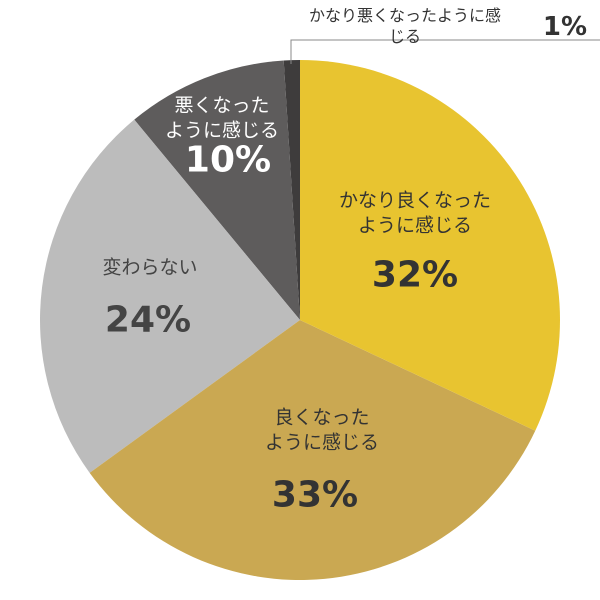 This screenshot has height=600, width=600. I want to click on value-label: 32%, so click(415, 275).